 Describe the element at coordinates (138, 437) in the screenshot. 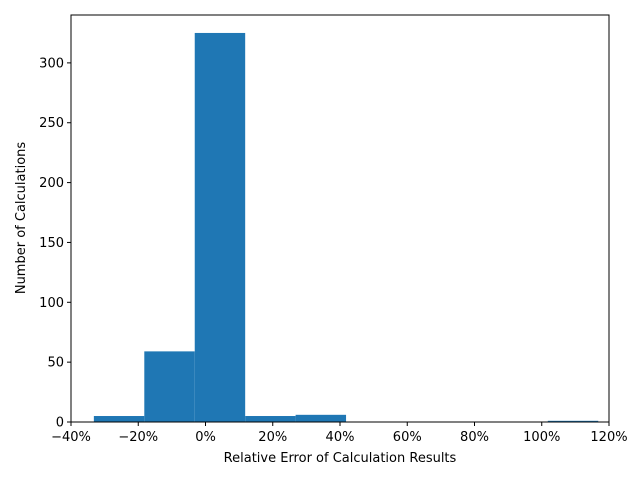

I see `x-tick-label-1: −20%` at that location.